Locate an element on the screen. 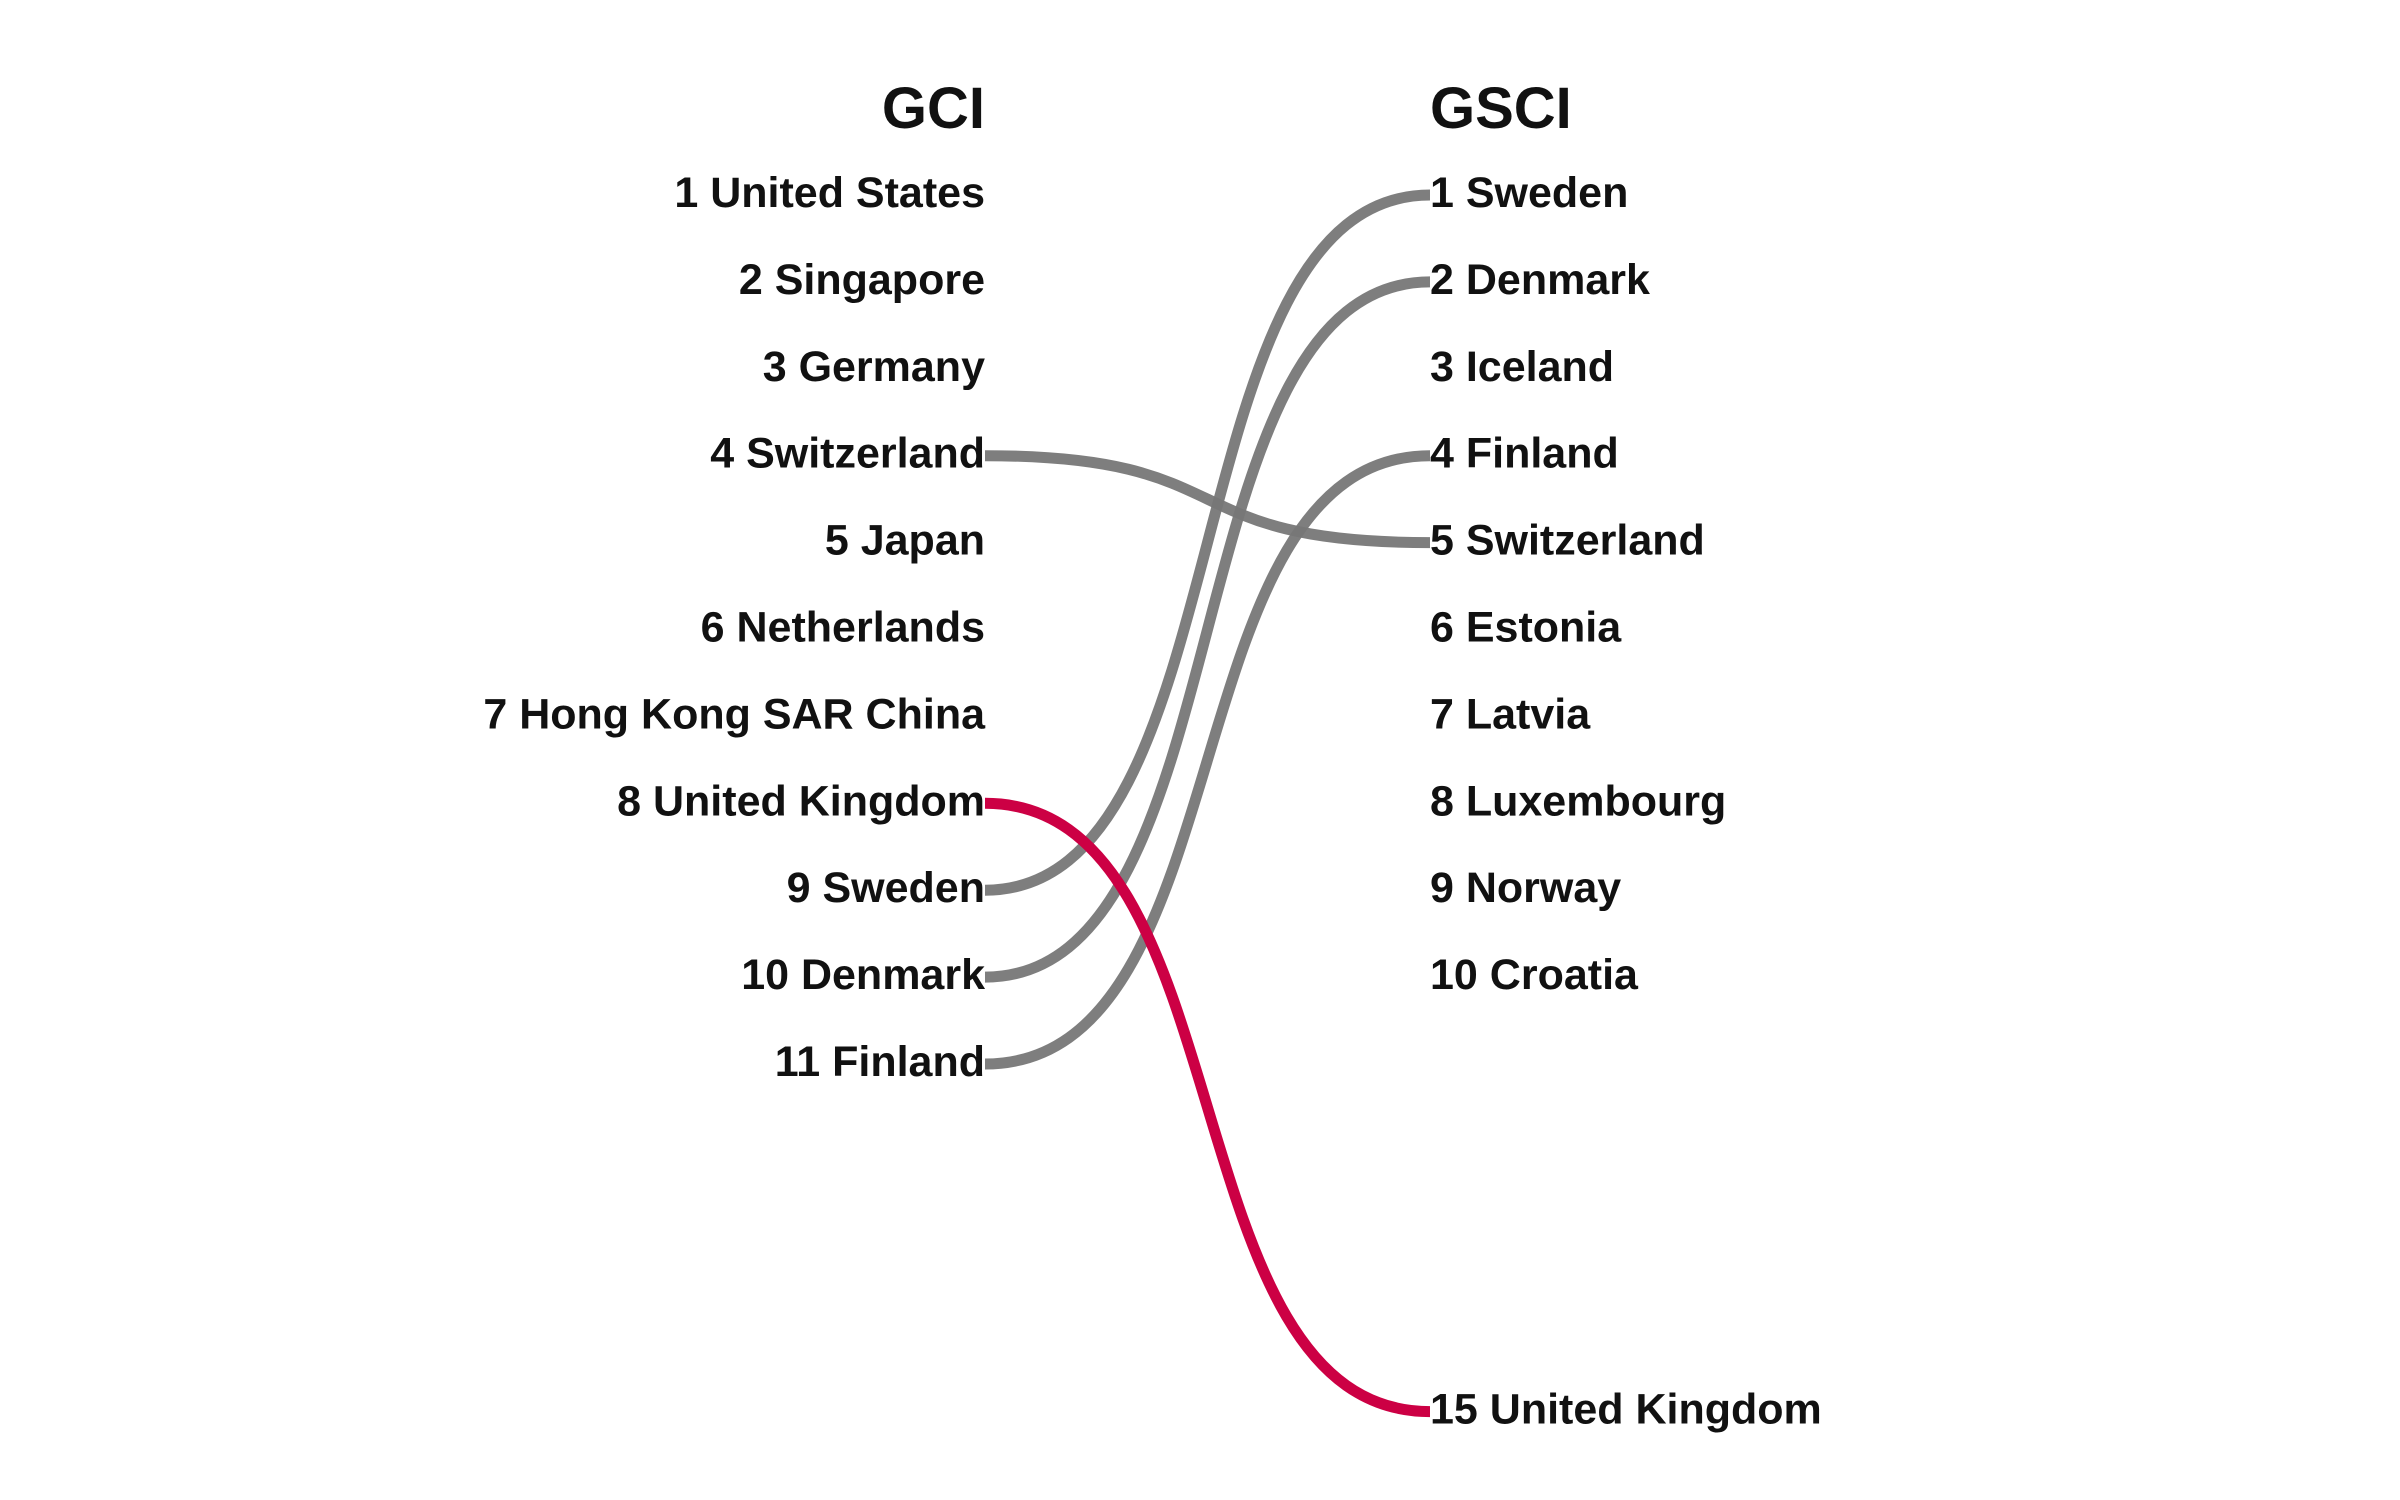 This screenshot has height=1500, width=2400. left-title: GCI is located at coordinates (933, 108).